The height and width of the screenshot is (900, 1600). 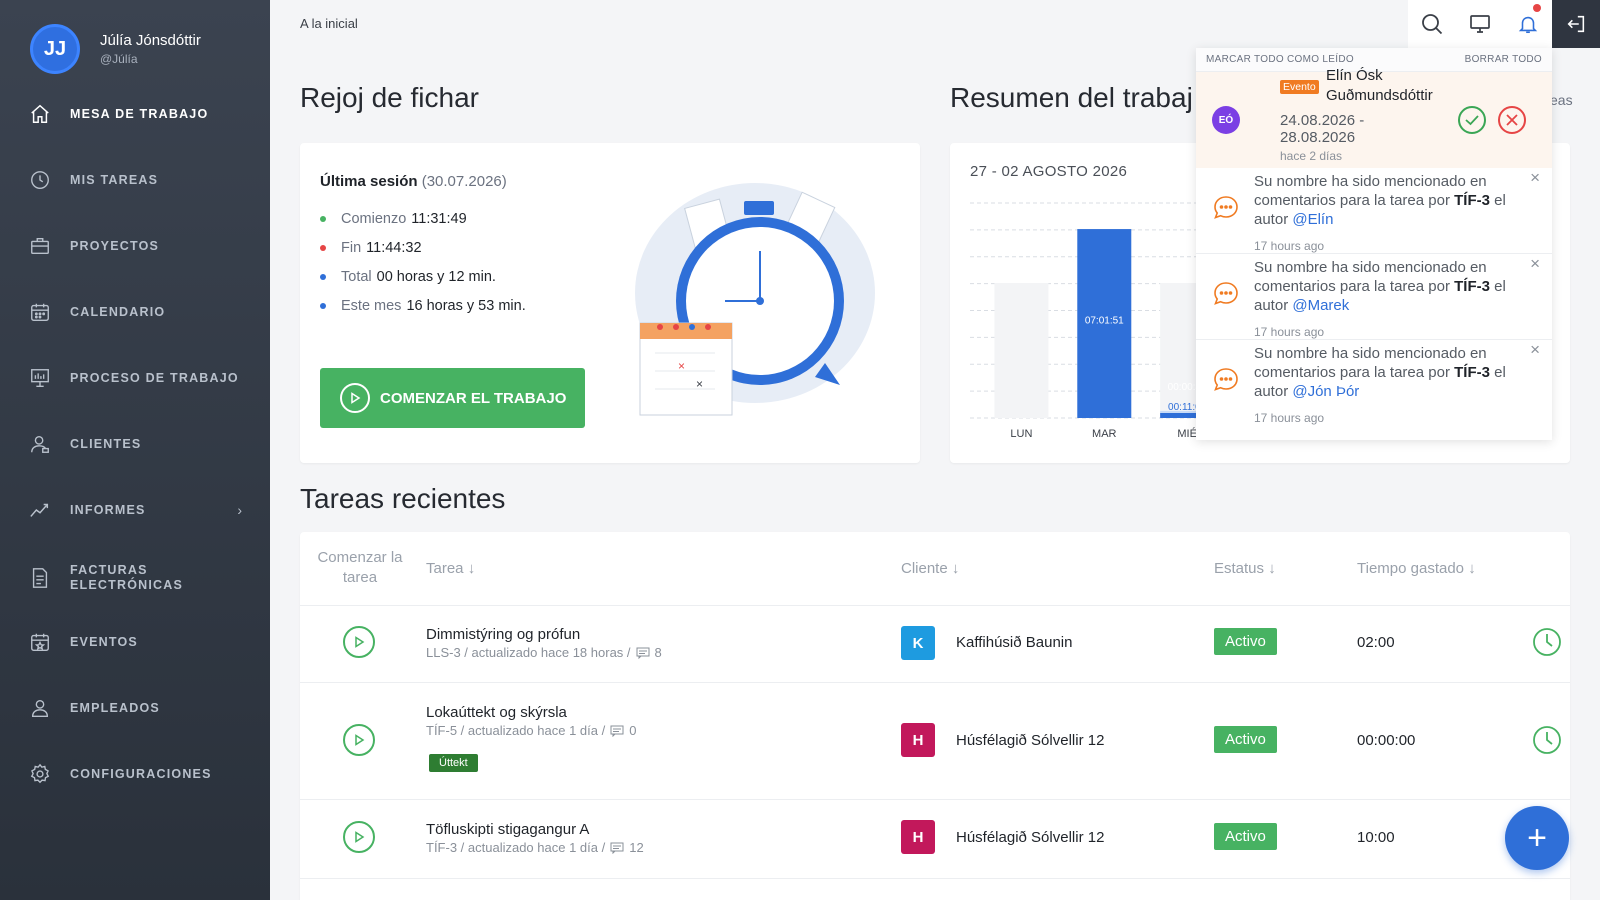 What do you see at coordinates (413, 181) in the screenshot?
I see `last-session-heading: Última sesión (30.07.2026)` at bounding box center [413, 181].